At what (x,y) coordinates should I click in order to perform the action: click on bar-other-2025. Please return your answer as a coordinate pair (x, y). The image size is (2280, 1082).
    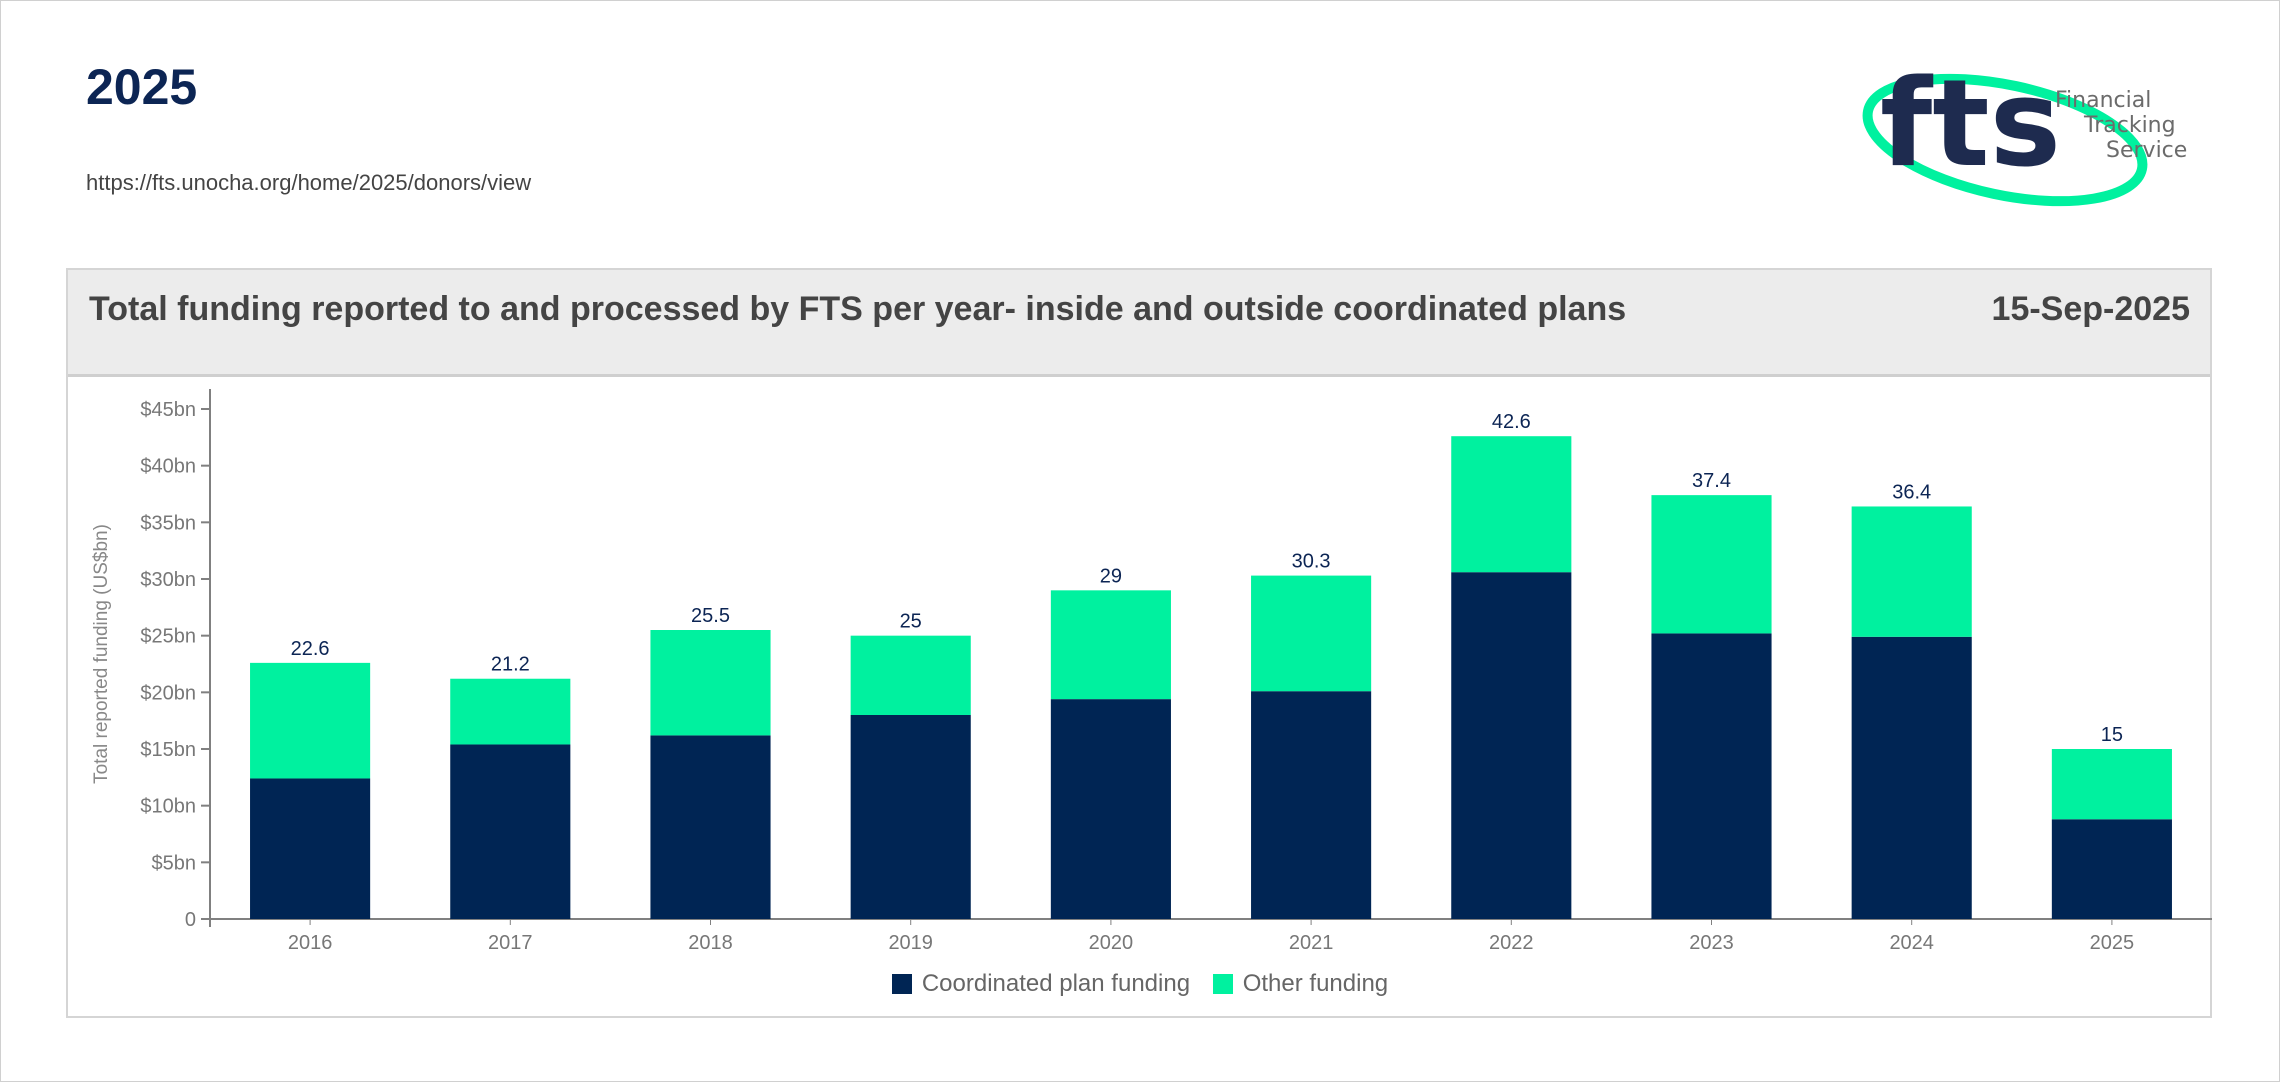
    Looking at the image, I should click on (2111, 784).